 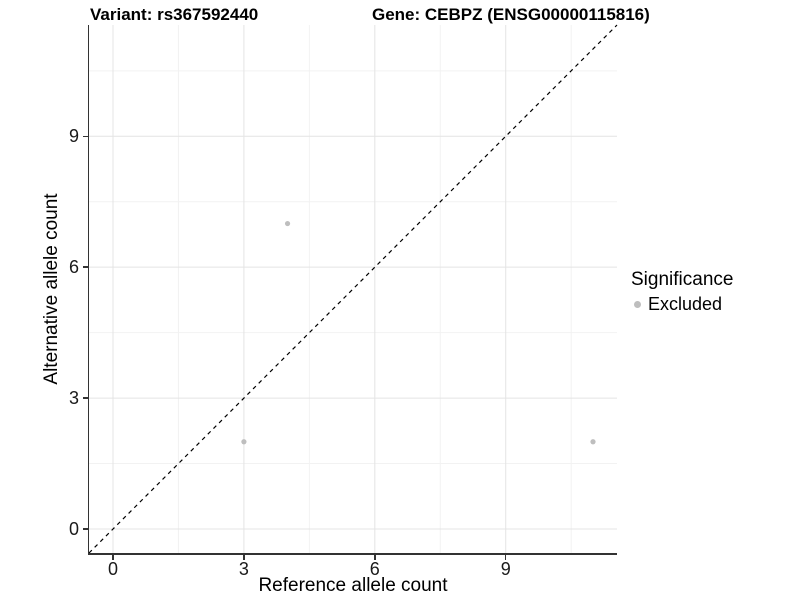 I want to click on y-axis-tick-label: 9, so click(x=73, y=136).